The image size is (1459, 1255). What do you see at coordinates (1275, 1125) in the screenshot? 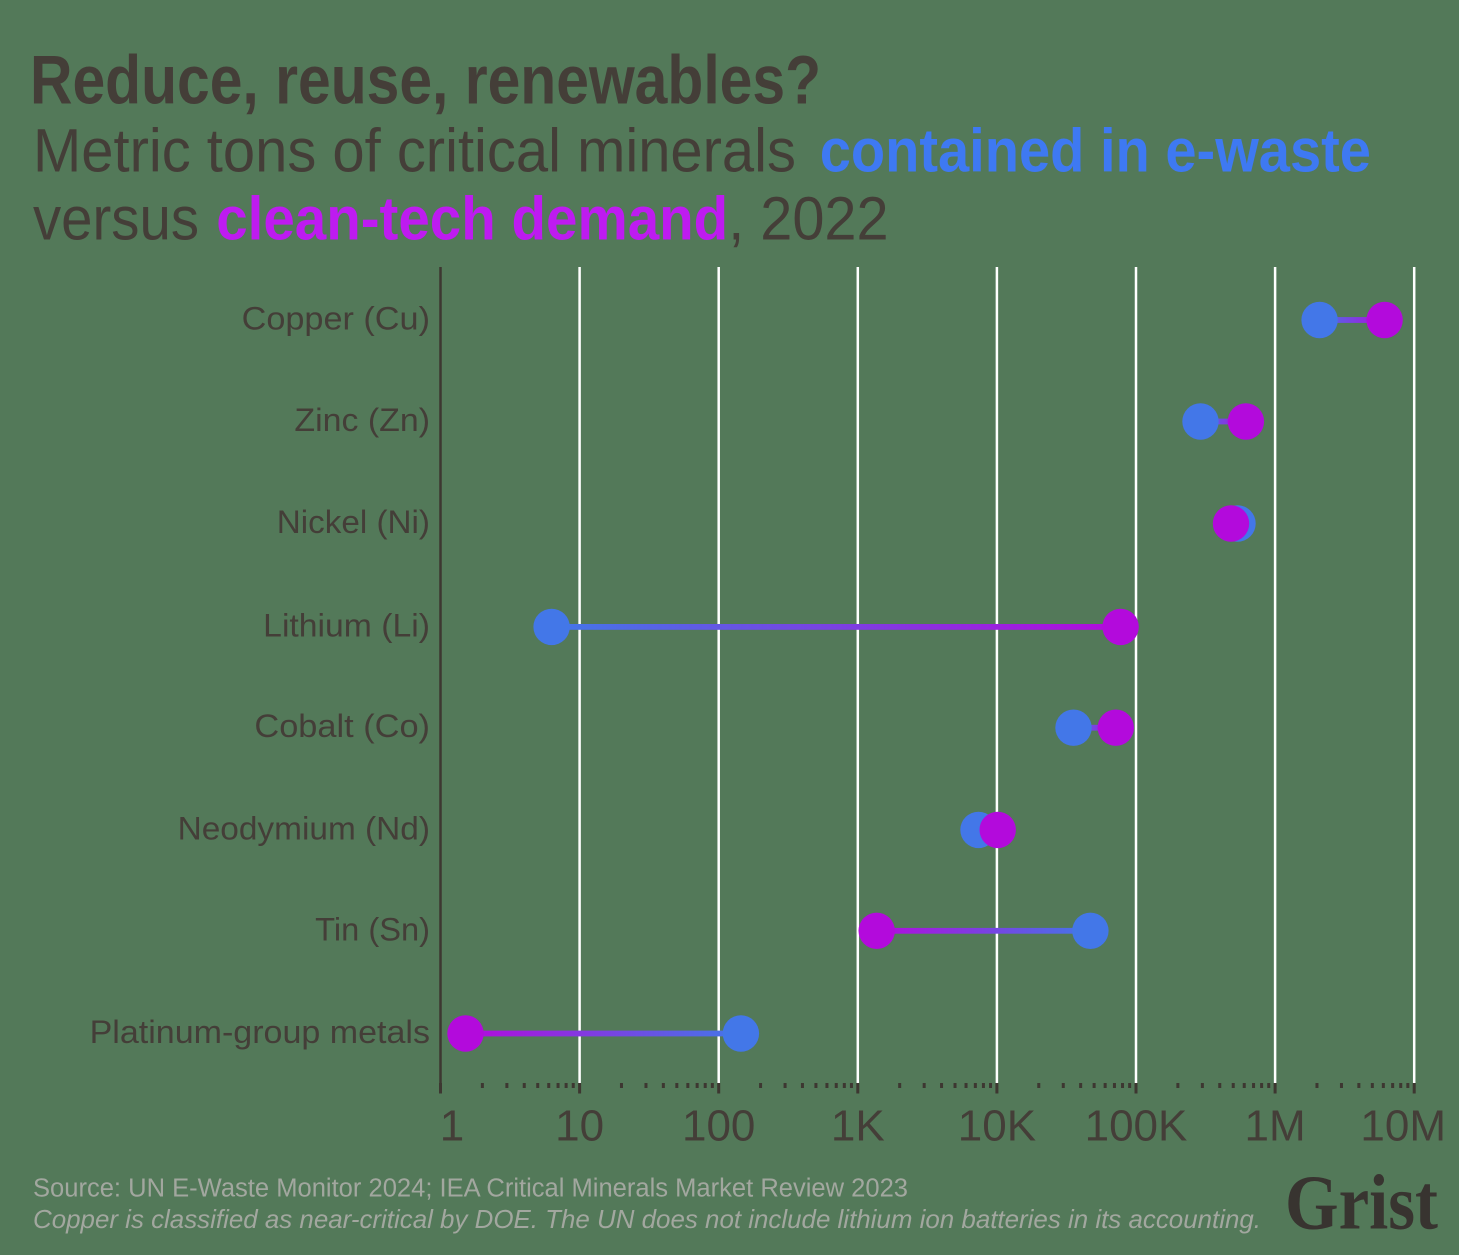
I see `svg-text: 1M` at bounding box center [1275, 1125].